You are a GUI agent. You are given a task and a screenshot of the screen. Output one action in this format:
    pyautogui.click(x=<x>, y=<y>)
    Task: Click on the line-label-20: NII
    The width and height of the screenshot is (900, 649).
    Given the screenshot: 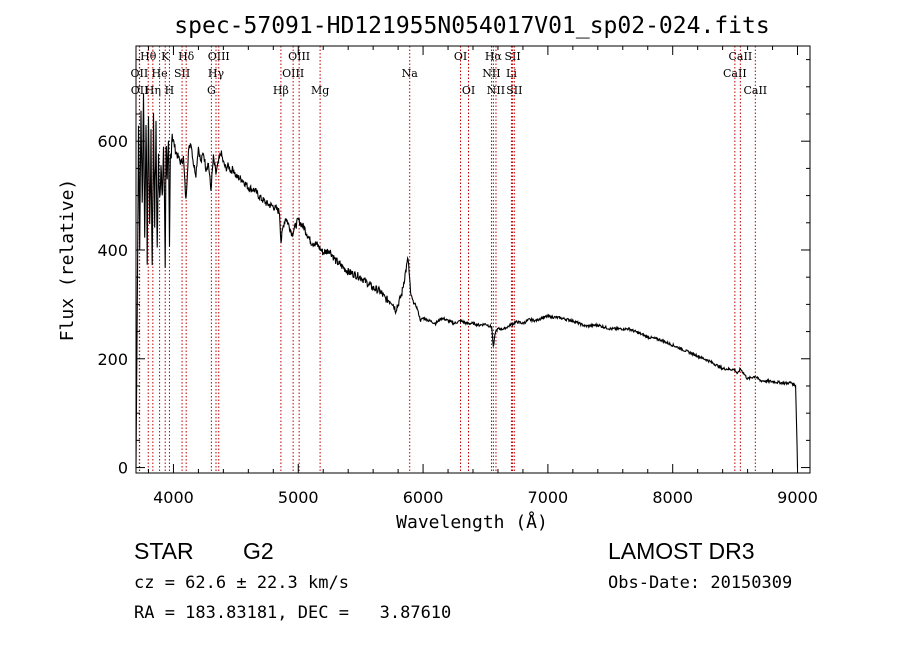 What is the action you would take?
    pyautogui.click(x=491, y=73)
    